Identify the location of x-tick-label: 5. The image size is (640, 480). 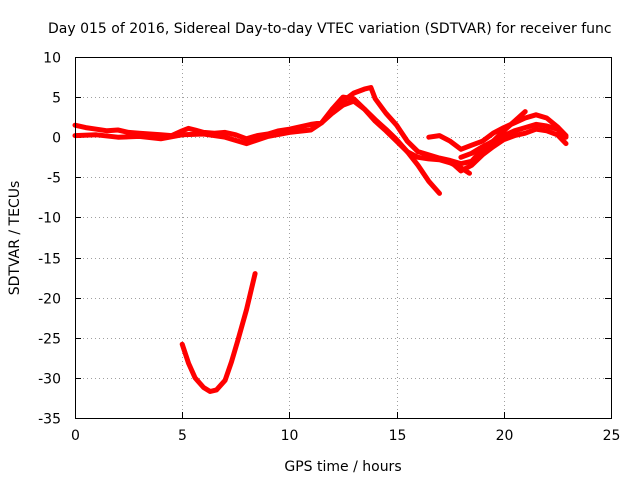
(182, 436).